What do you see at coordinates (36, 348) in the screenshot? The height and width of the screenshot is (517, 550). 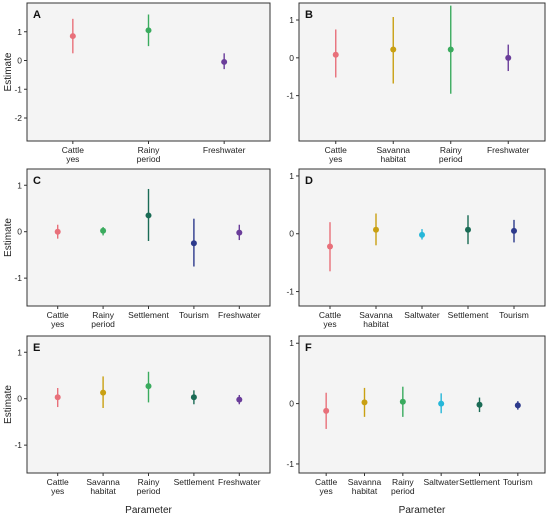 I see `panel-label: E` at bounding box center [36, 348].